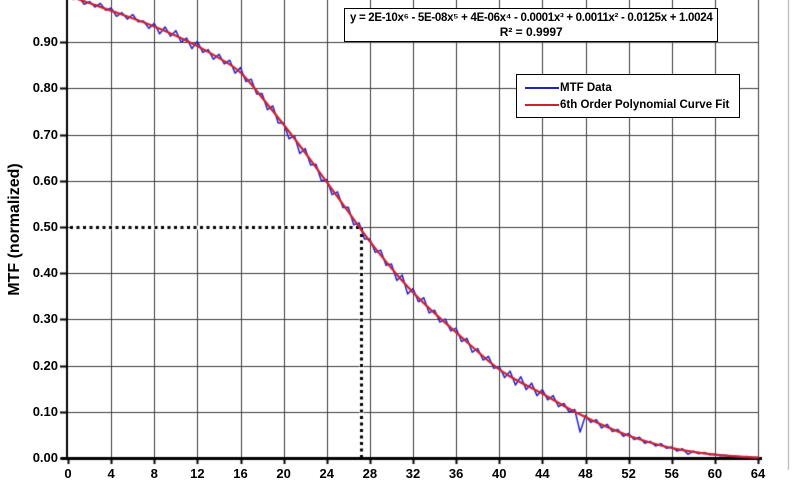  What do you see at coordinates (628, 473) in the screenshot?
I see `x-tick-label: 52` at bounding box center [628, 473].